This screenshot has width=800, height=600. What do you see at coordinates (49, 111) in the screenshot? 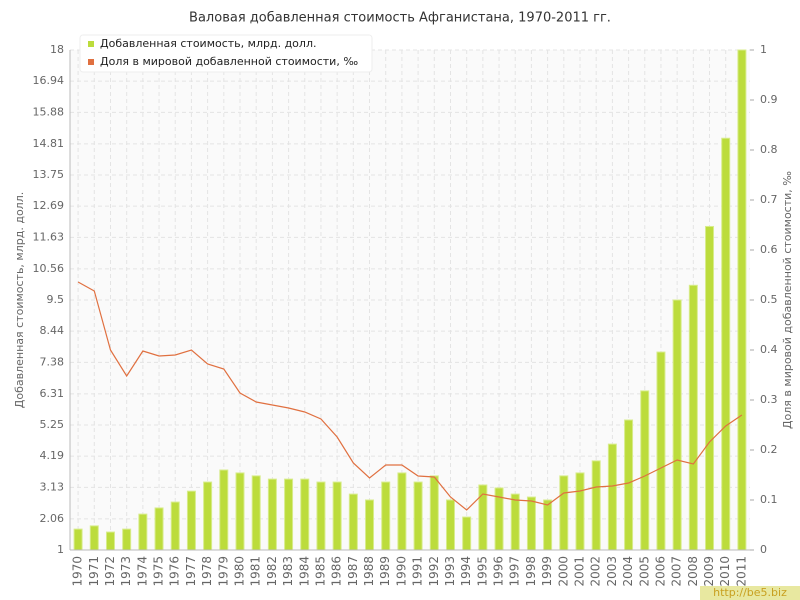
I see `y-tick-label: 15.88` at bounding box center [49, 111].